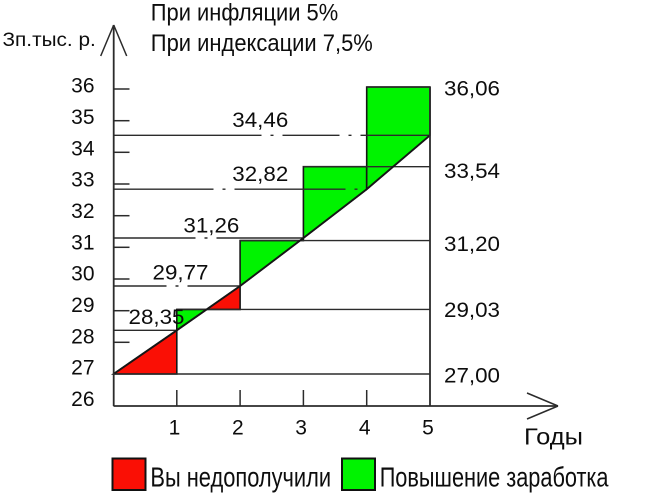  Describe the element at coordinates (260, 120) in the screenshot. I see `svg-text: 34,46` at that location.